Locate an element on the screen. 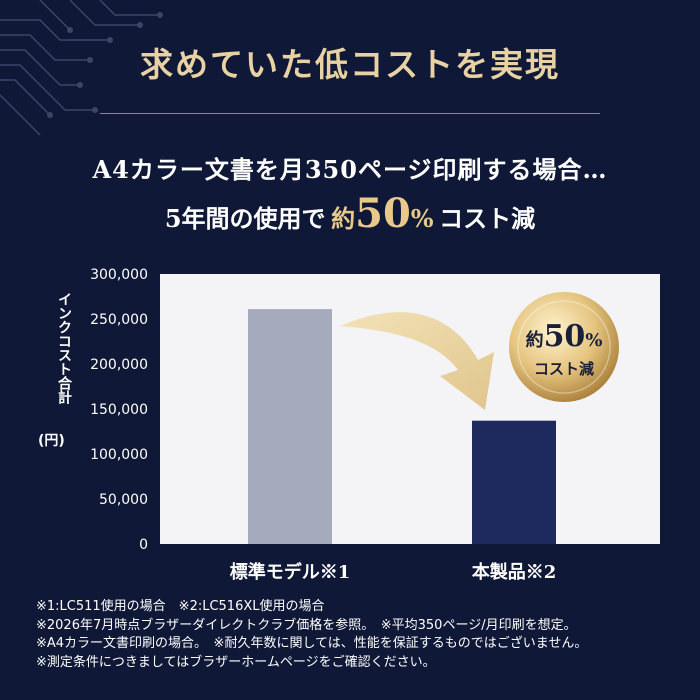 This screenshot has height=700, width=700. y-axis-unit: (円) is located at coordinates (51, 441).